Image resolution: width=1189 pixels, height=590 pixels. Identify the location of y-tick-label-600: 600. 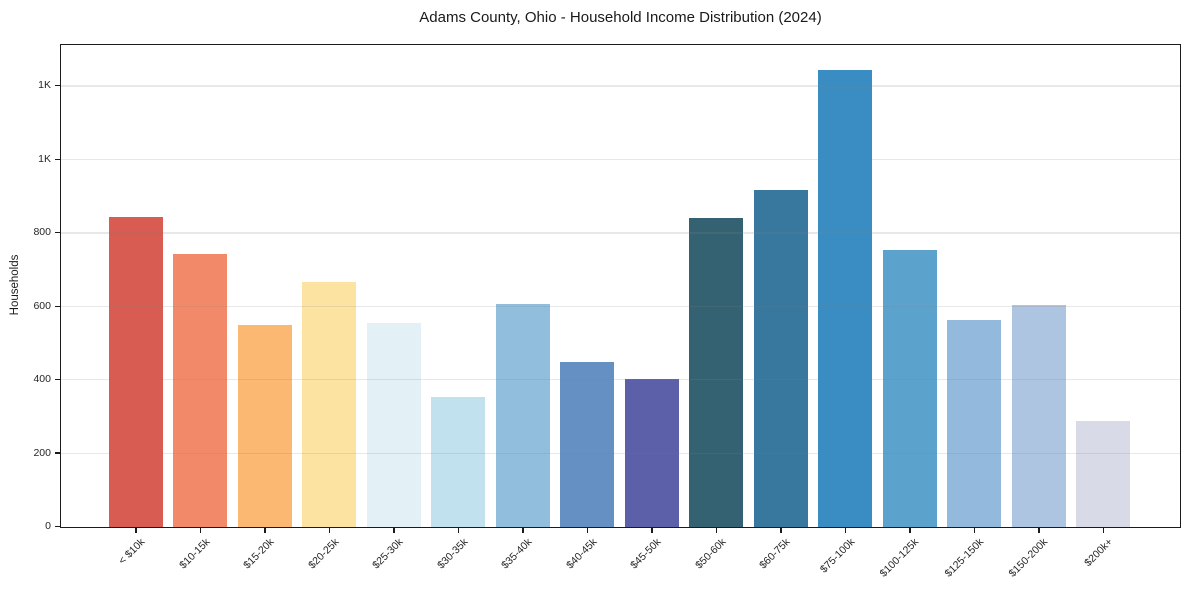
(42, 305).